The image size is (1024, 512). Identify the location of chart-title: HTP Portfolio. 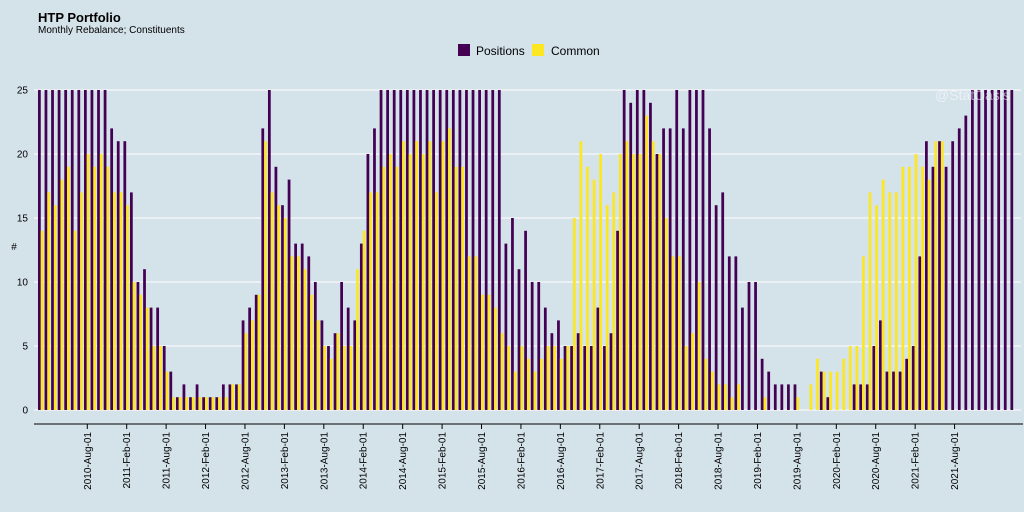
(79, 17).